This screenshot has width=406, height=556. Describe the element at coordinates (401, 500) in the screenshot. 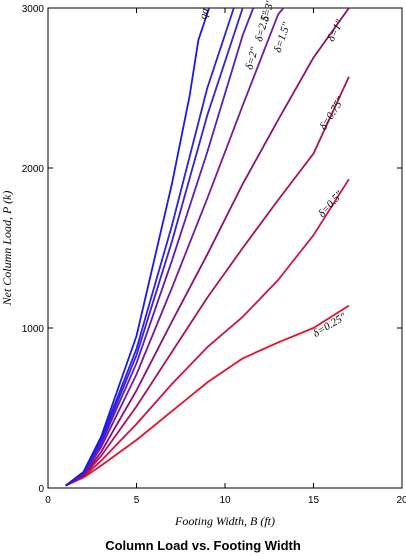

I see `x-tick-label: 20` at that location.